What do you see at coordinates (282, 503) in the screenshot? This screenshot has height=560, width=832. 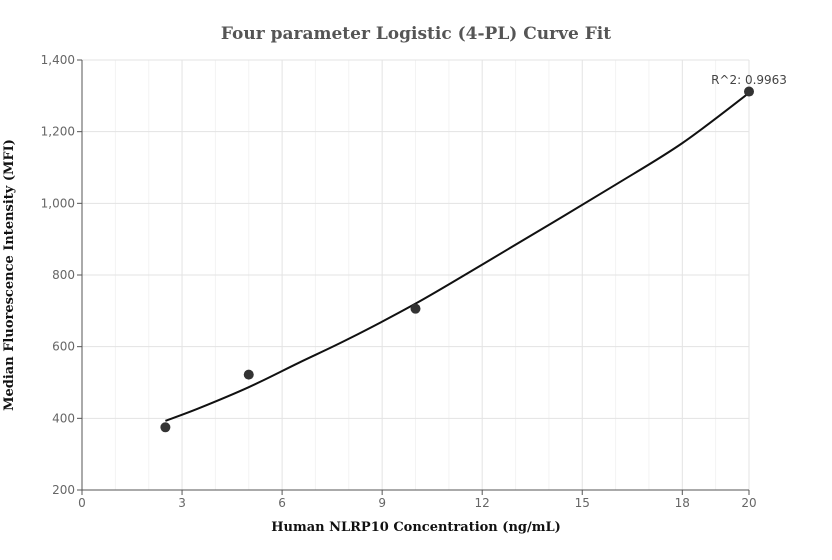 I see `x-tick-label: 6` at bounding box center [282, 503].